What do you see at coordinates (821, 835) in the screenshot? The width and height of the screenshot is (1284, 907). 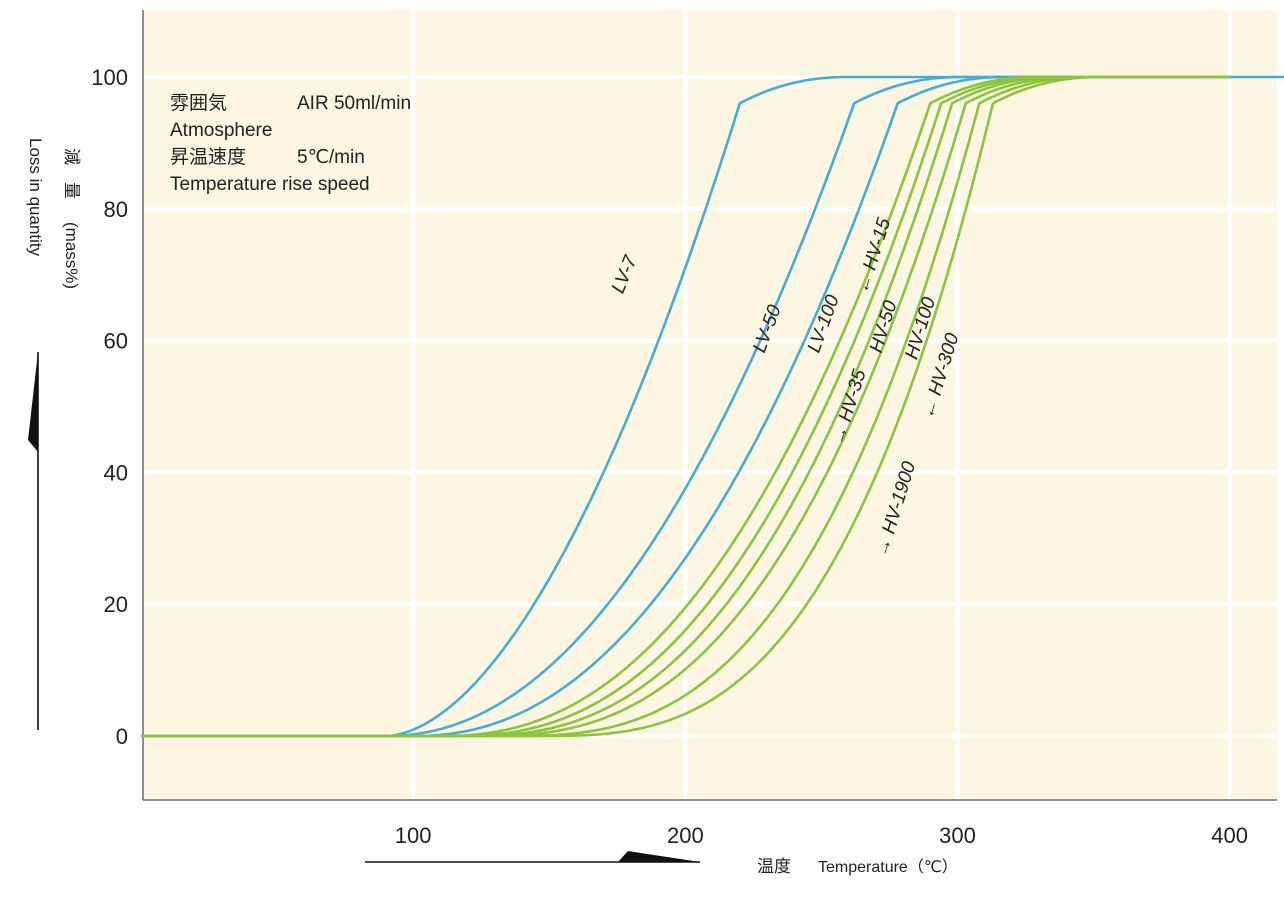 I see `x-tick-labels: 100 200 300 400` at bounding box center [821, 835].